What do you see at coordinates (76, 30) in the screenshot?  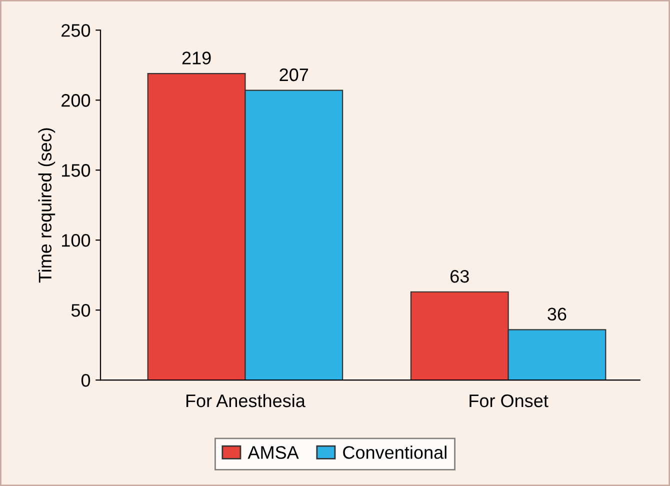 I see `y-tick-label: 250` at bounding box center [76, 30].